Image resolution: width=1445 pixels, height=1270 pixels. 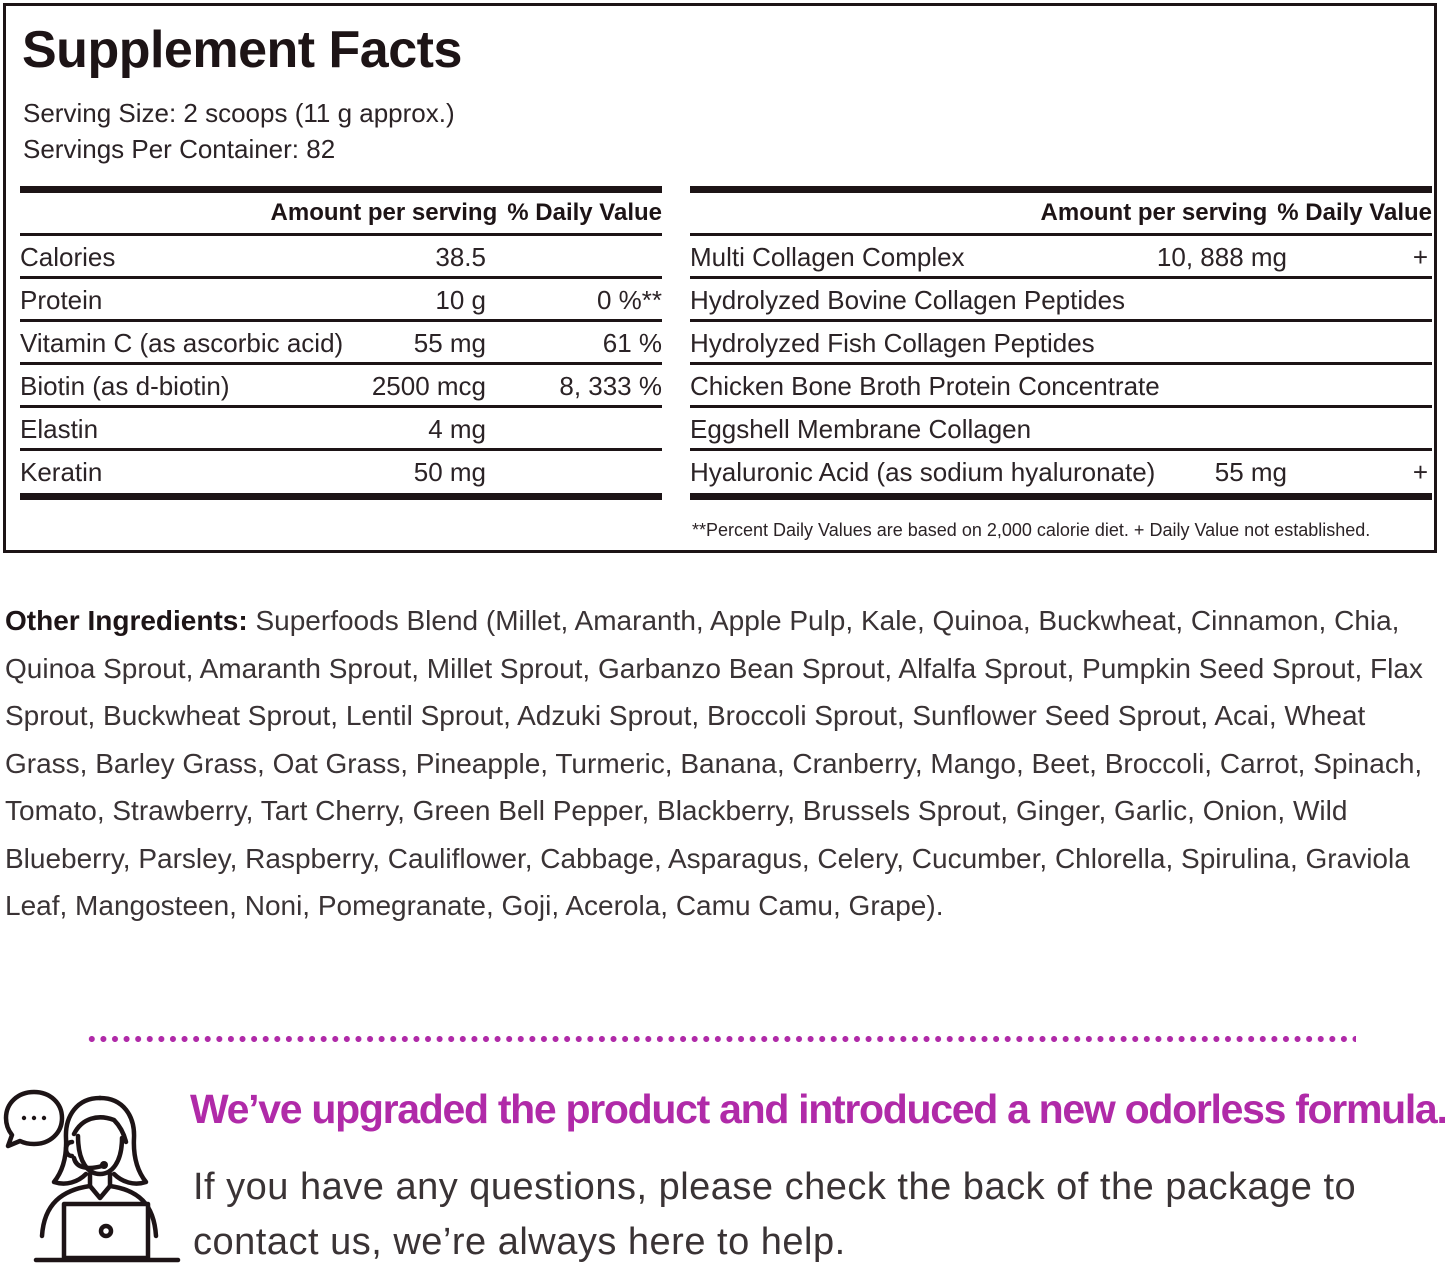 What do you see at coordinates (242, 50) in the screenshot?
I see `facts-title: Supplement Facts` at bounding box center [242, 50].